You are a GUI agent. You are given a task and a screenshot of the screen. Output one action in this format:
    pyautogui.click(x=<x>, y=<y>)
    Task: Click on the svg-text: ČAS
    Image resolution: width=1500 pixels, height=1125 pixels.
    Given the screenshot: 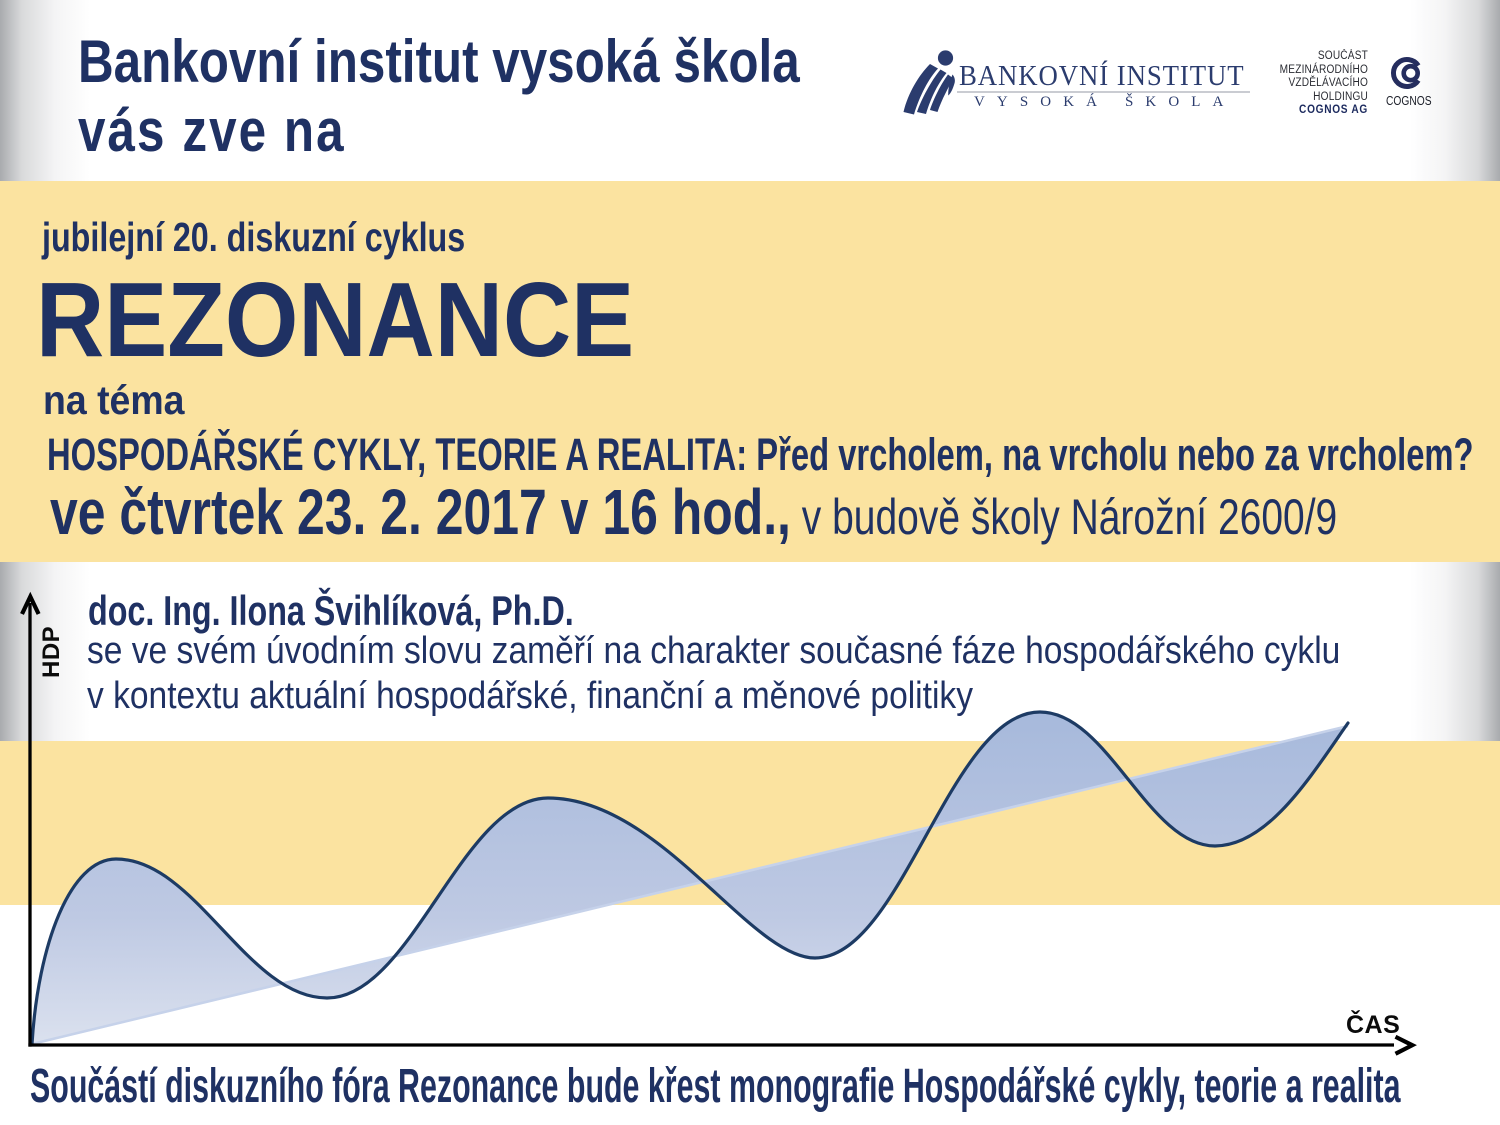 What is the action you would take?
    pyautogui.click(x=1373, y=1024)
    